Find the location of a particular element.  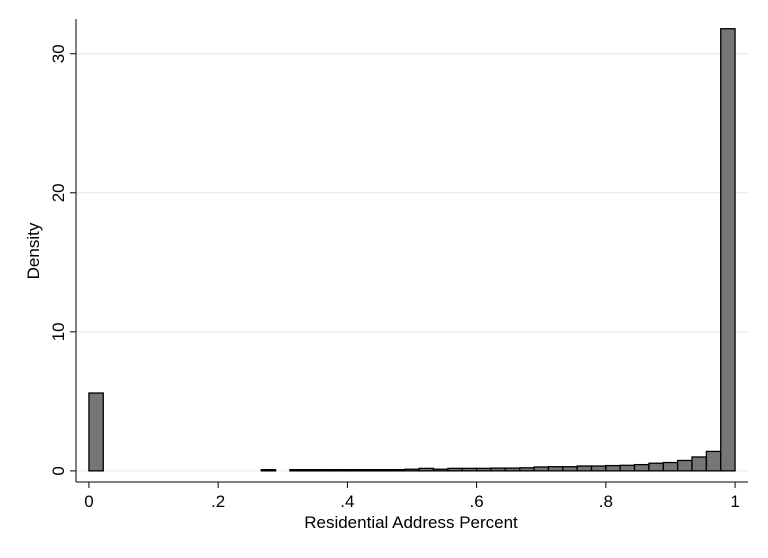

x-axis-ticks: 0 .2 .4 .6 .8 1 is located at coordinates (412, 496).